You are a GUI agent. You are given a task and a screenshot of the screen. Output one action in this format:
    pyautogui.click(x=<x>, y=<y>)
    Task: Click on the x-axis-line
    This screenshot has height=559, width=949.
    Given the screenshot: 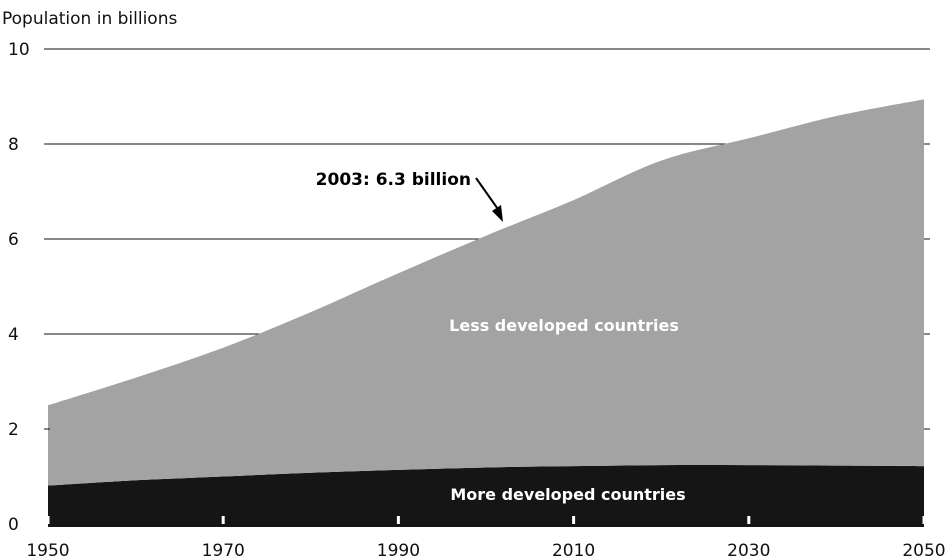 What is the action you would take?
    pyautogui.click(x=486, y=525)
    